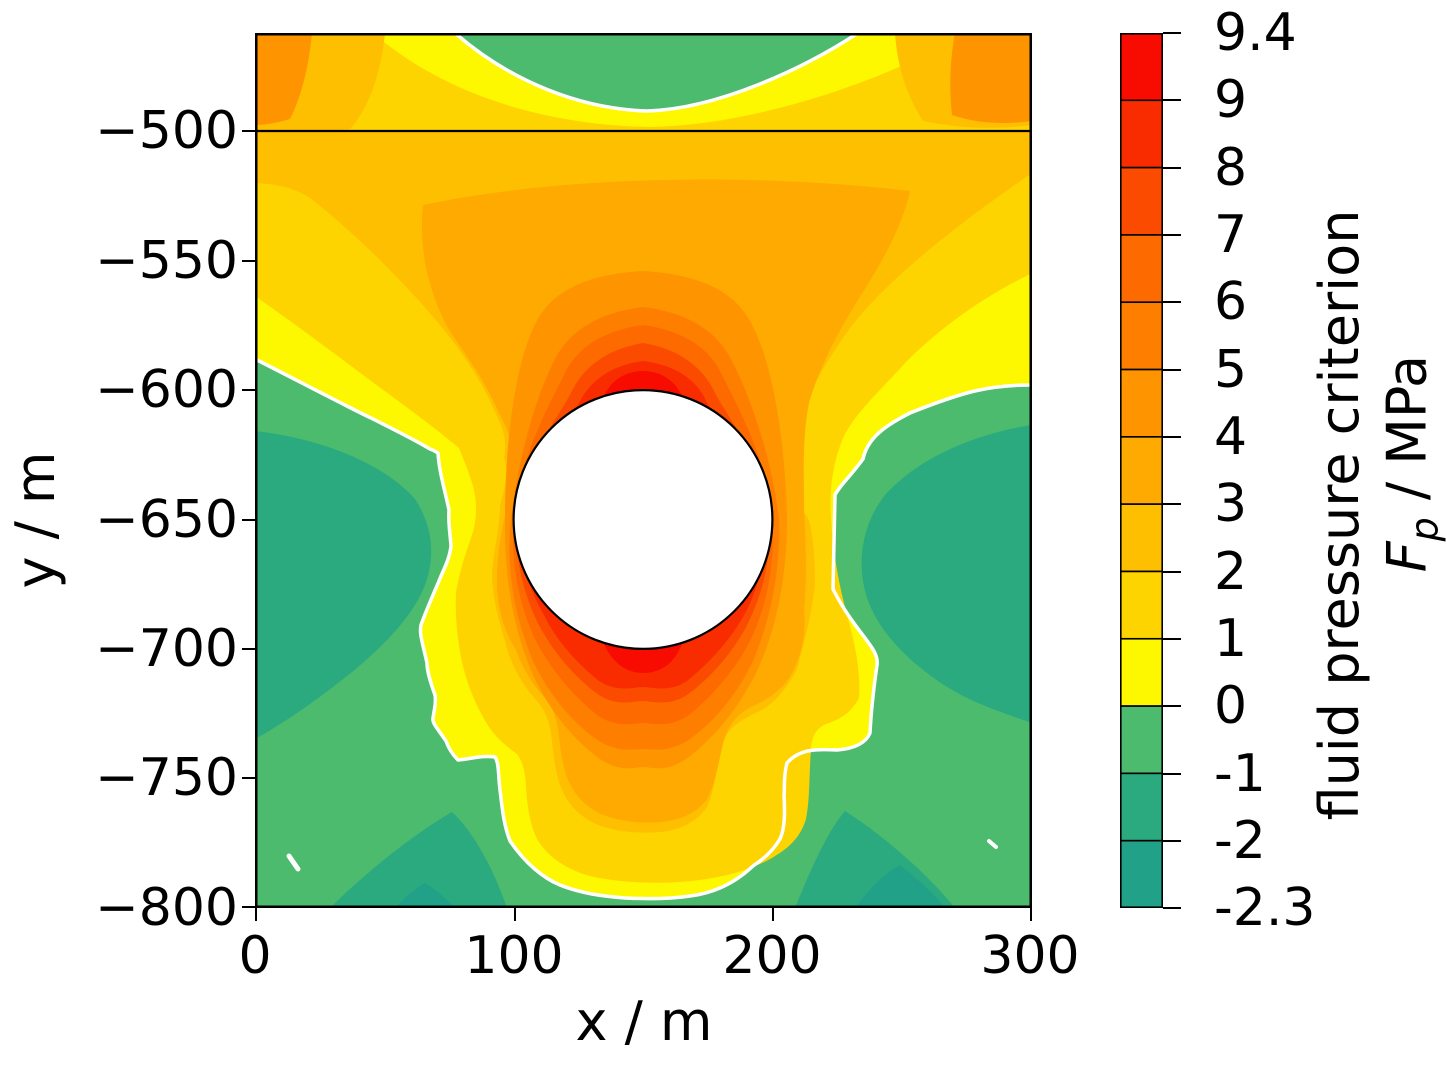  Describe the element at coordinates (514, 956) in the screenshot. I see `x-tick-label: 100` at that location.